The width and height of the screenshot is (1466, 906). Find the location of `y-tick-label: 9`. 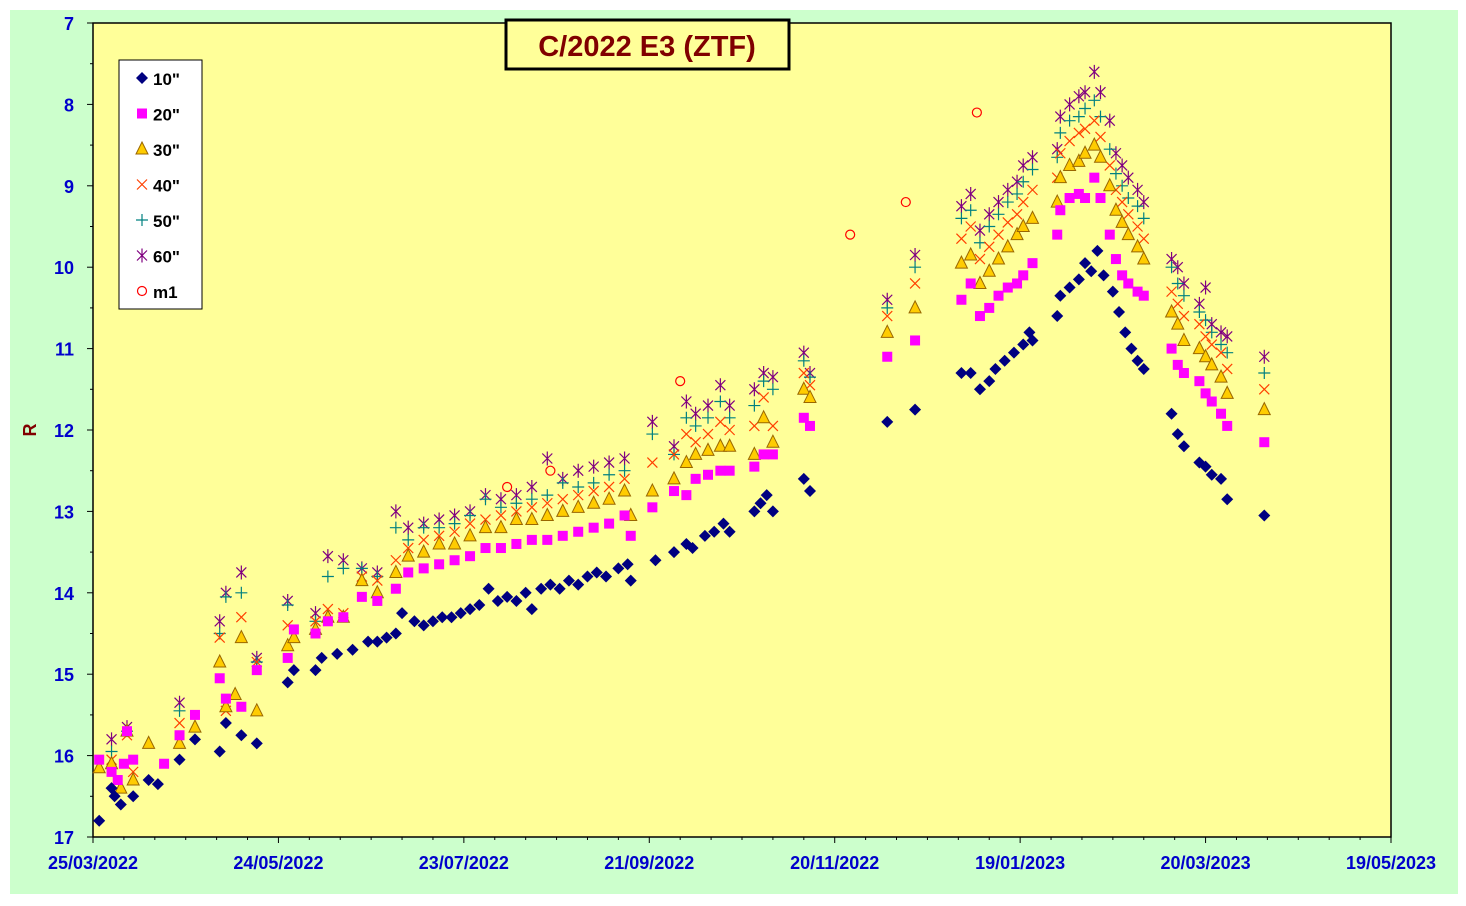

y-tick-label: 9 is located at coordinates (69, 187).